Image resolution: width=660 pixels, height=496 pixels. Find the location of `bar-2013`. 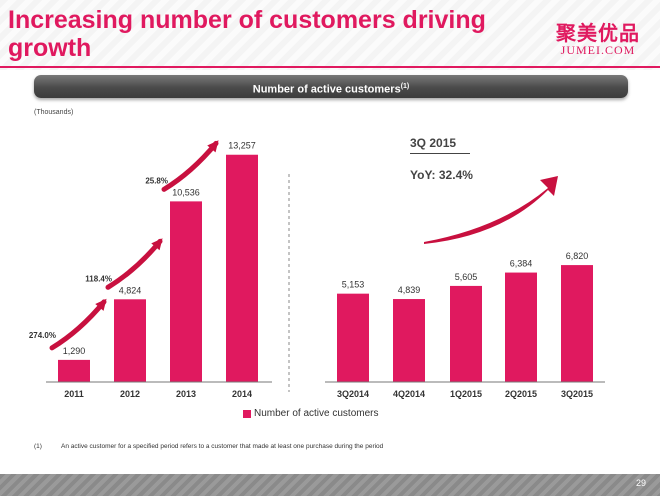

bar-2013 is located at coordinates (186, 291).